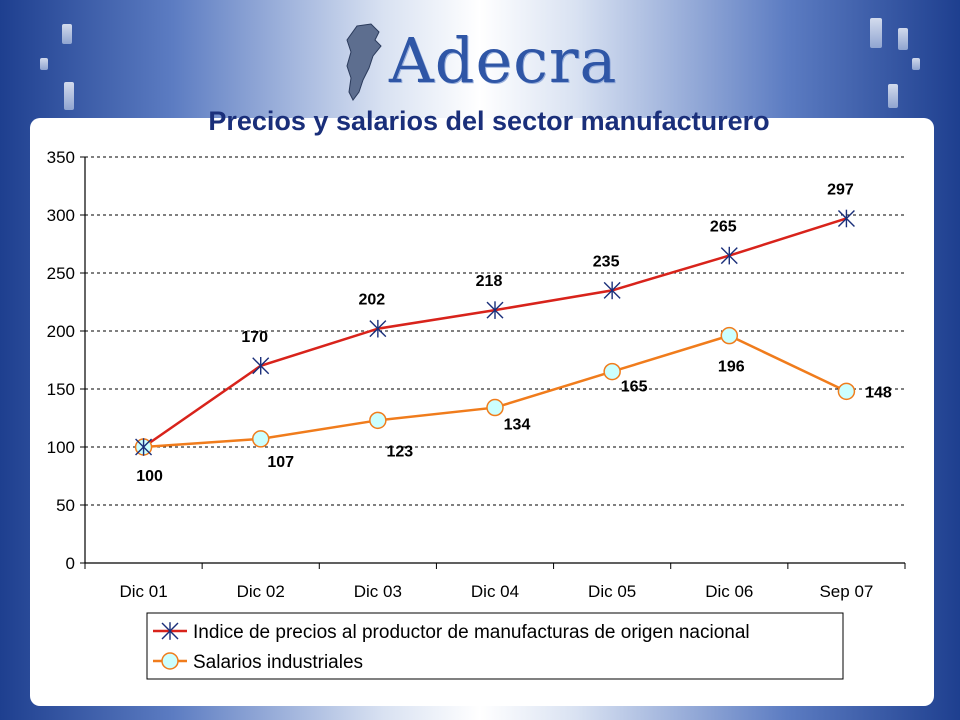 This screenshot has height=720, width=960. What do you see at coordinates (65, 505) in the screenshot?
I see `y-tick-label: 50` at bounding box center [65, 505].